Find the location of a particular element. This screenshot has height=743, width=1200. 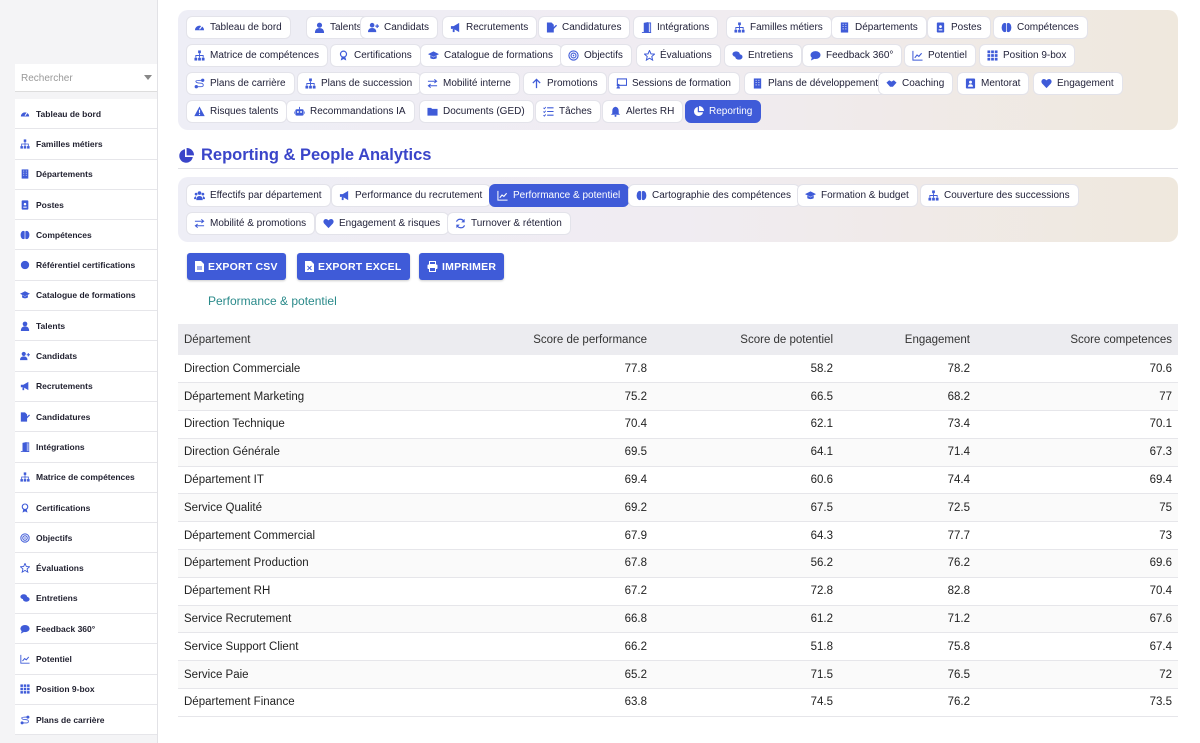

sidebar-item-recrutements: Recrutements is located at coordinates (86, 387).